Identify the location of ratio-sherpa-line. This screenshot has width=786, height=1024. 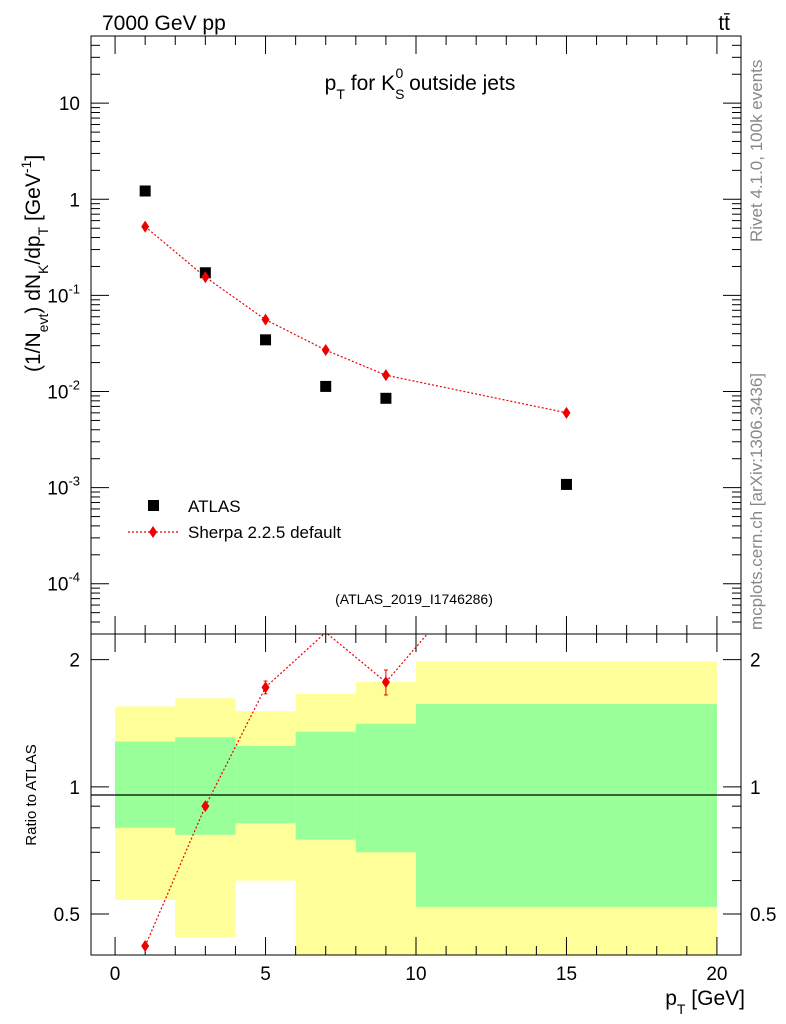
(286, 790).